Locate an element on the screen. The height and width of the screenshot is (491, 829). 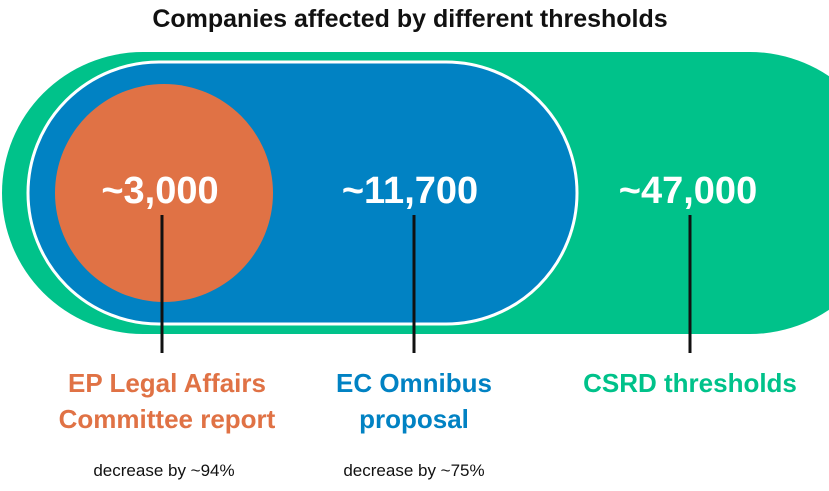
omnibus-value: ~11,700 is located at coordinates (410, 191).